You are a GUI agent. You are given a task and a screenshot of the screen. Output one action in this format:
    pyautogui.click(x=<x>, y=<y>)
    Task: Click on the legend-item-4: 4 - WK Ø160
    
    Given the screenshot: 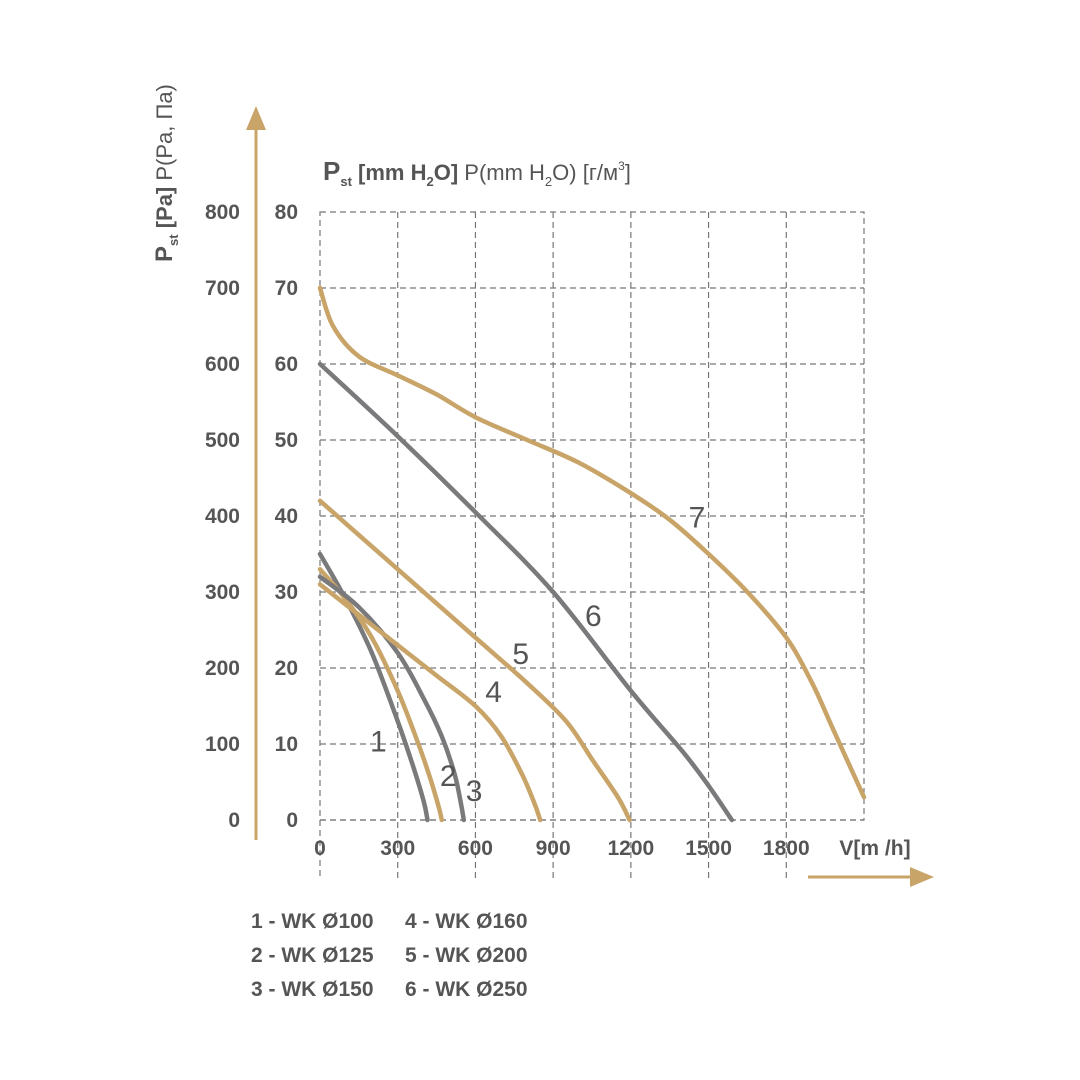 What is the action you would take?
    pyautogui.click(x=466, y=921)
    